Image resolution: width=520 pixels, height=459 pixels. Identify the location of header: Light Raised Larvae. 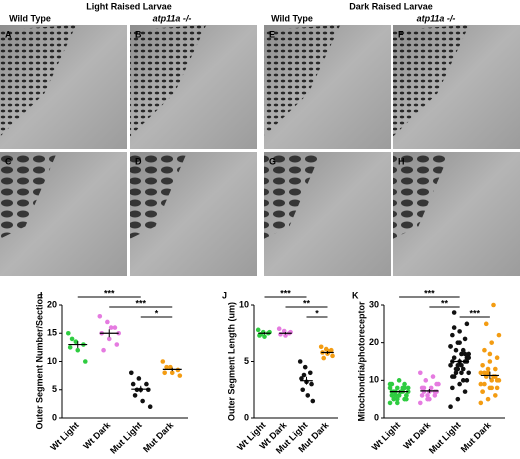
(129, 6).